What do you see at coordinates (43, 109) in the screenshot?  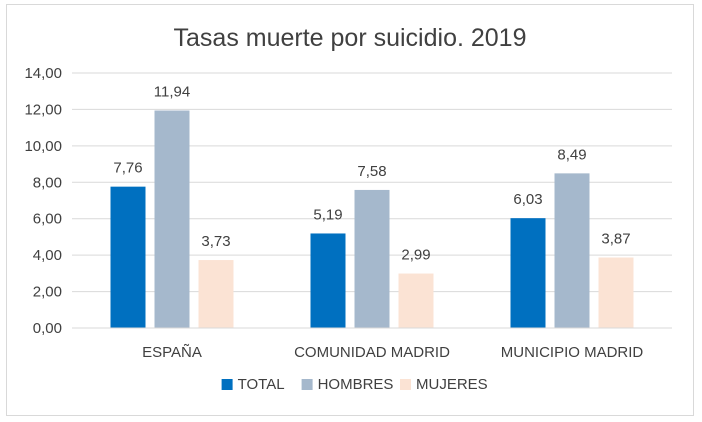 I see `y-tick-label: 12,00` at bounding box center [43, 109].